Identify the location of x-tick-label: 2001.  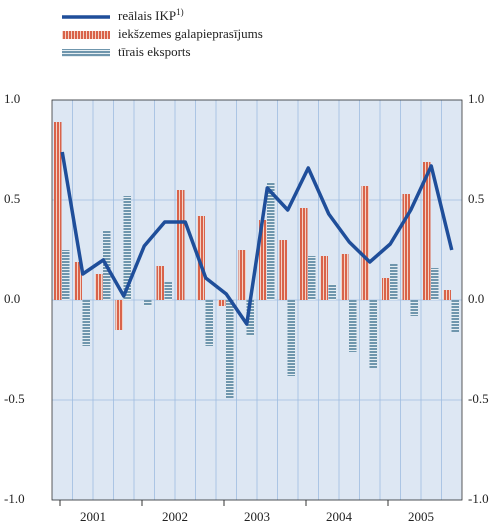
(93, 516).